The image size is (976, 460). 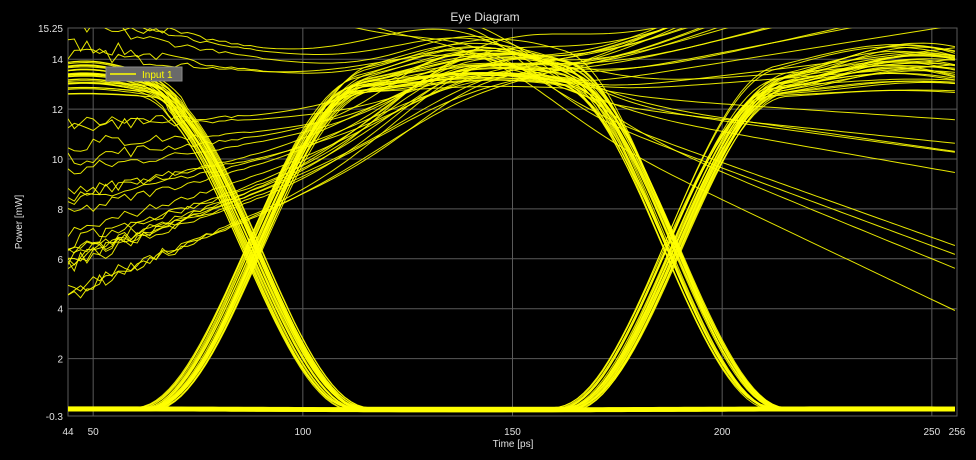 What do you see at coordinates (513, 444) in the screenshot?
I see `x-axis-label: Time [ps]` at bounding box center [513, 444].